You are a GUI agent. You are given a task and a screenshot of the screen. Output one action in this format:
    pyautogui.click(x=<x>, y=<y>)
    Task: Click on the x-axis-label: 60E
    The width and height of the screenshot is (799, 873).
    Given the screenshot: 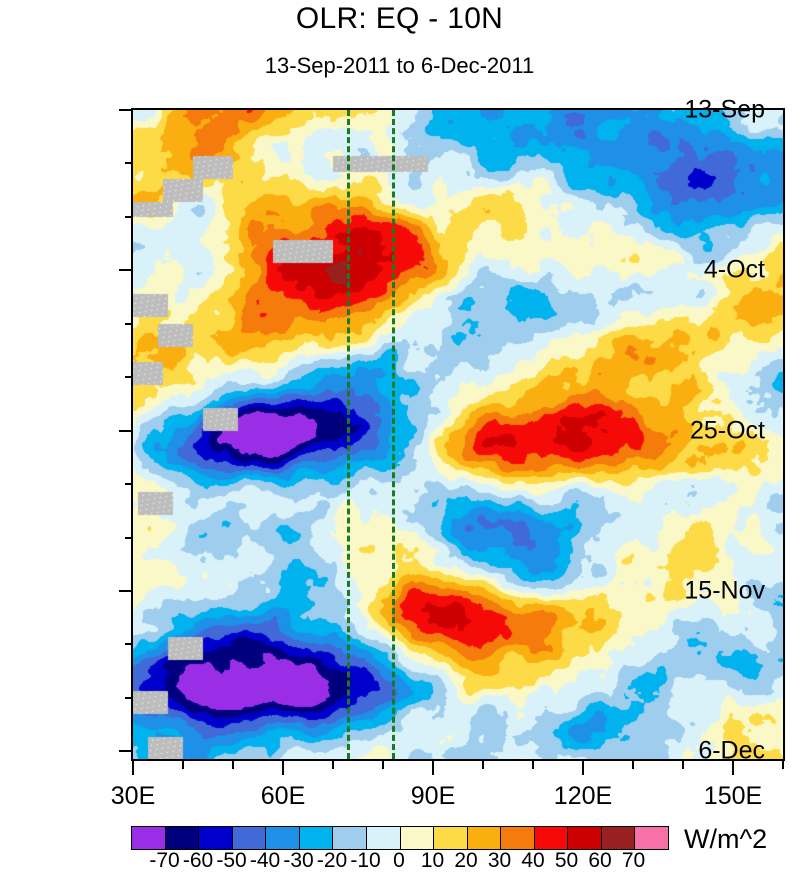 What is the action you would take?
    pyautogui.click(x=283, y=796)
    